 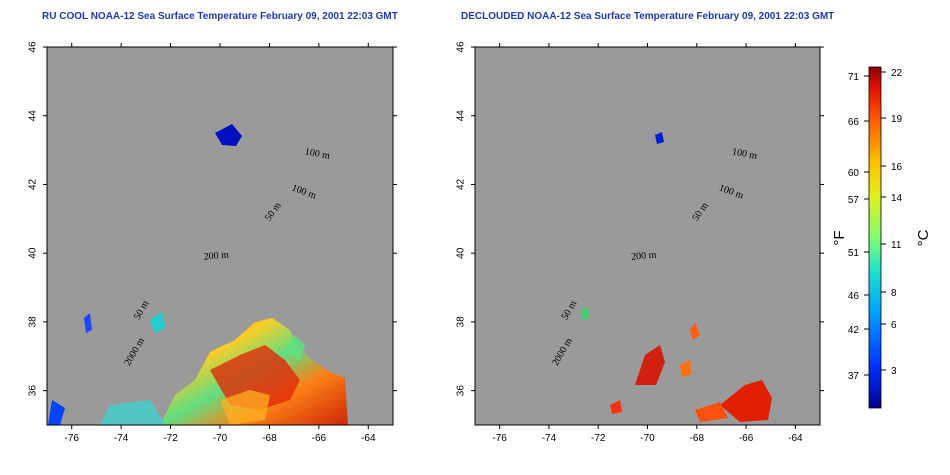 I want to click on temperature-colorbar: 71 66 60 57 51 46 42 37 22 19 16 14 11 8 6 3 °F °C, so click(x=881, y=237).